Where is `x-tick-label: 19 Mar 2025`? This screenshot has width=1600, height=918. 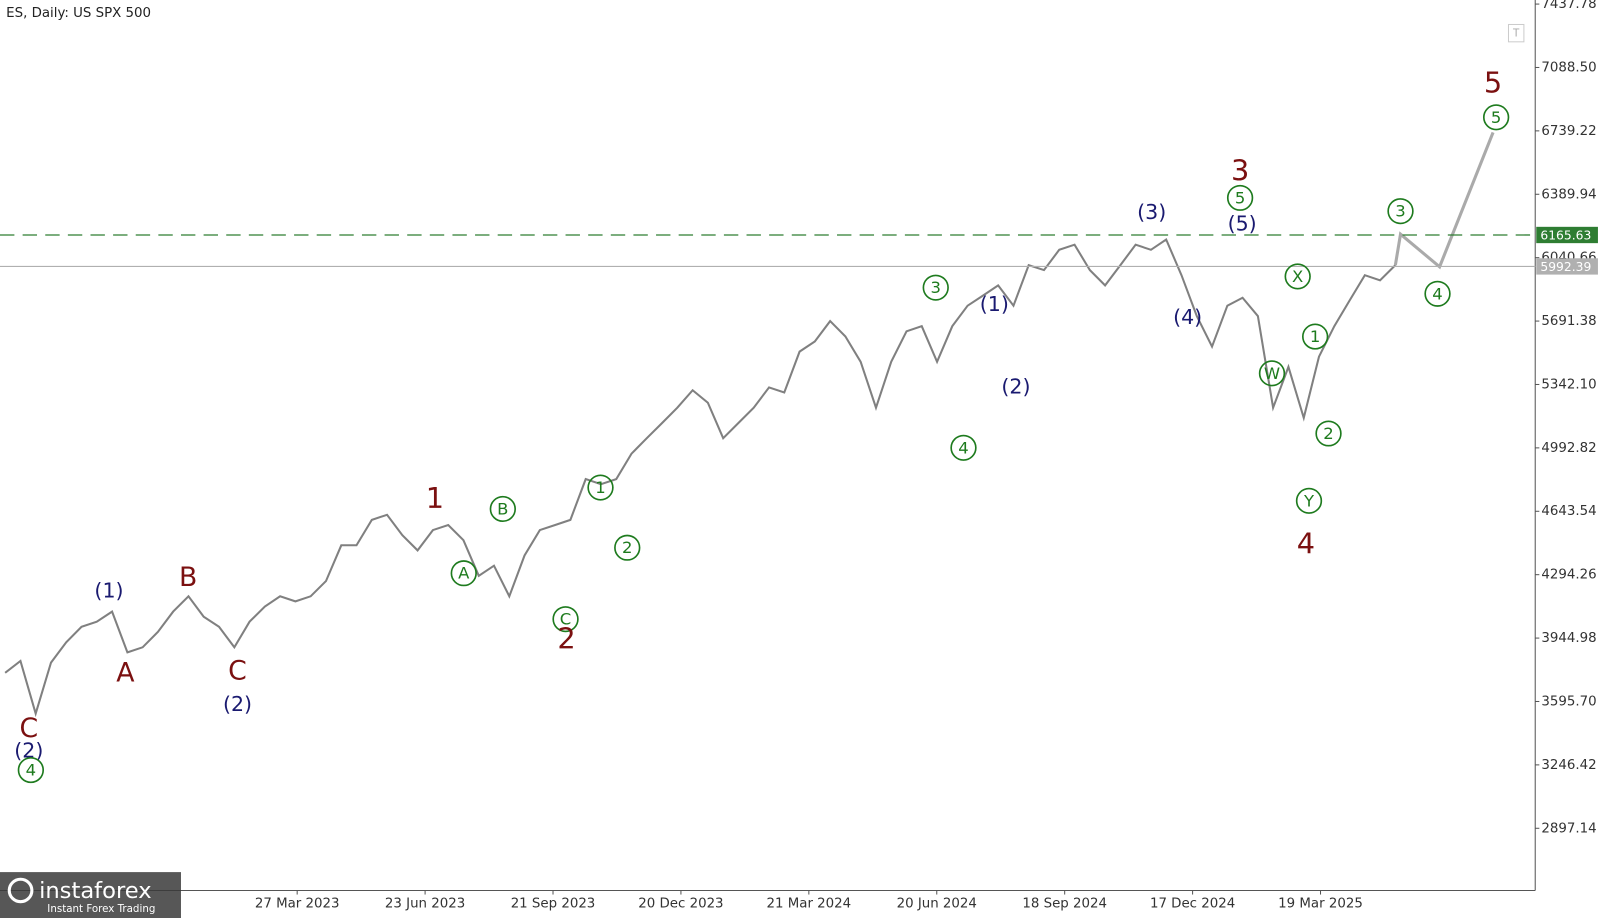
x-tick-label: 19 Mar 2025 is located at coordinates (1320, 904).